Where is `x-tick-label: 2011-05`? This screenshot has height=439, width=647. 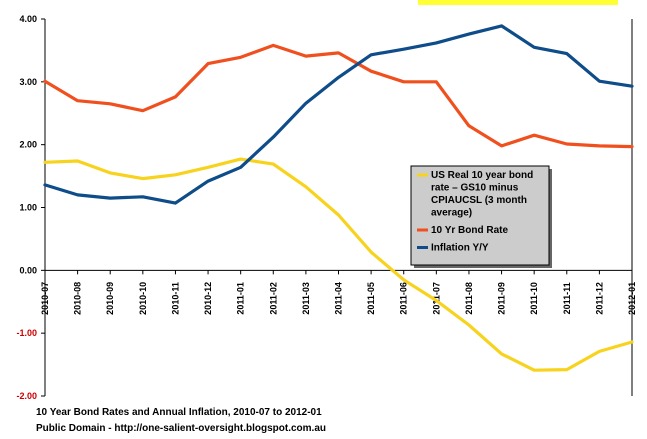
x-tick-label: 2011-05 is located at coordinates (371, 298).